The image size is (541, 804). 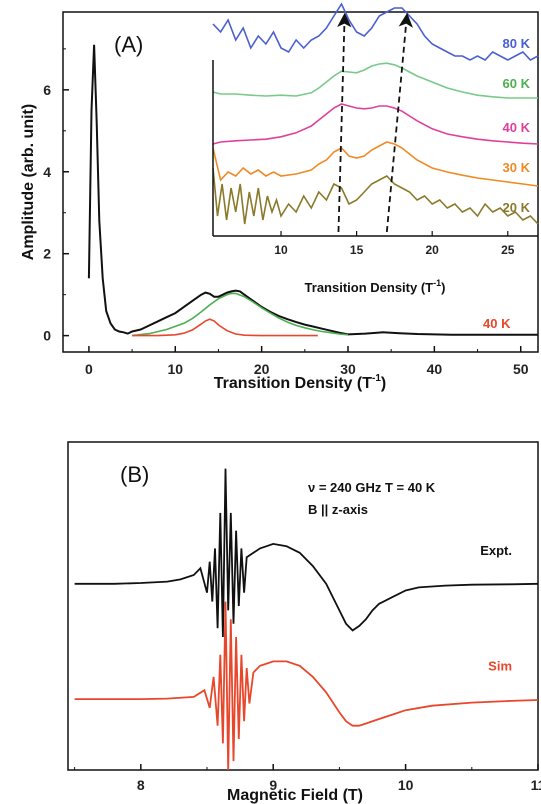 I want to click on panel-a-x-tick-label: 10, so click(x=175, y=369).